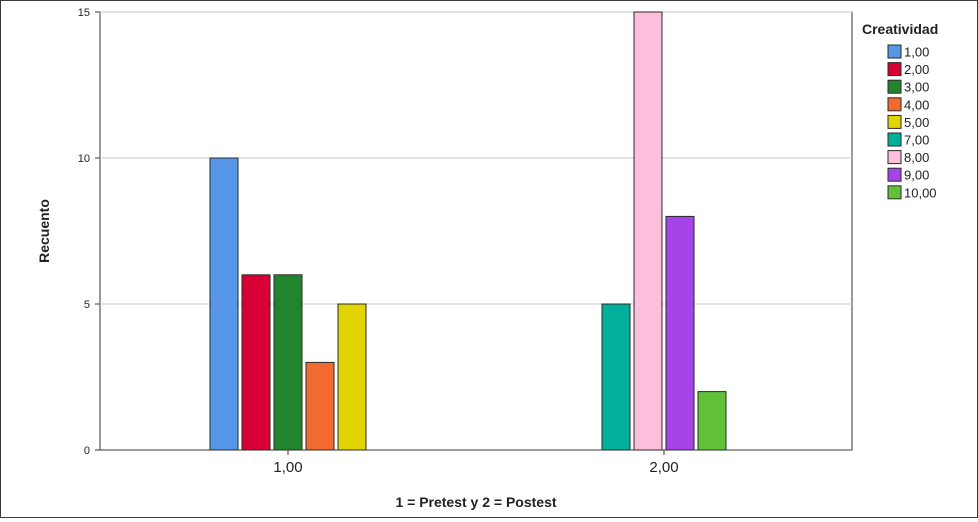 The width and height of the screenshot is (978, 522). What do you see at coordinates (900, 29) in the screenshot?
I see `legend-title: Creatividad` at bounding box center [900, 29].